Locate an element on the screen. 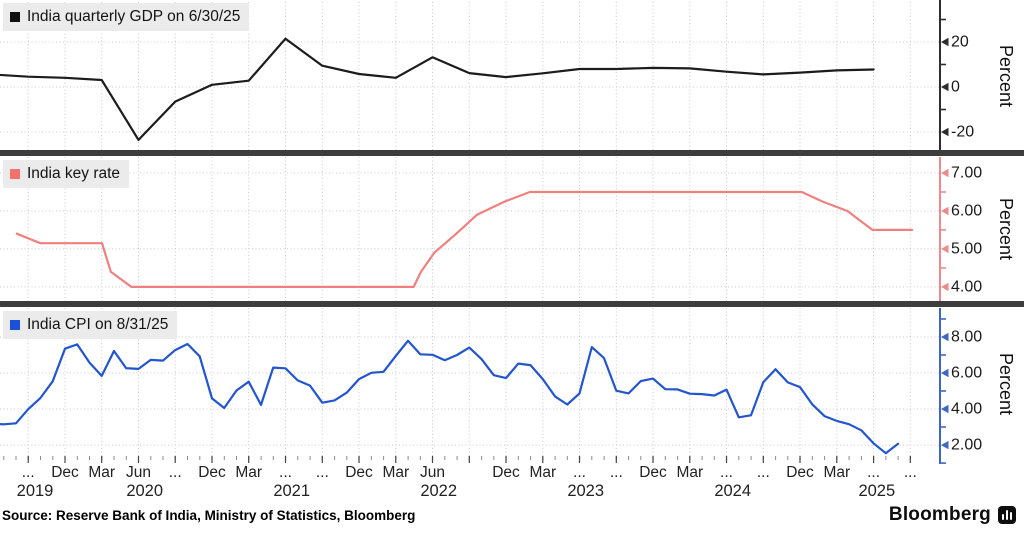  cpi-ytick-label: 8.00 is located at coordinates (966, 337).